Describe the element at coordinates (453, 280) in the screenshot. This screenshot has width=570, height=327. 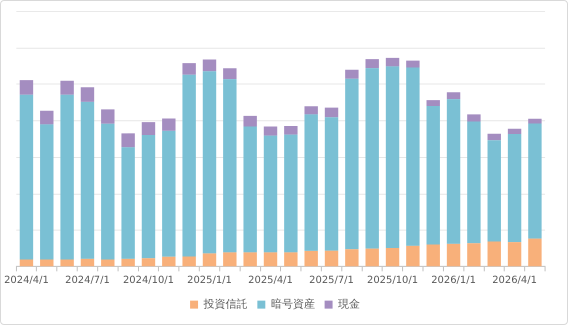
I see `x-tick-label: 2026/1/1` at that location.